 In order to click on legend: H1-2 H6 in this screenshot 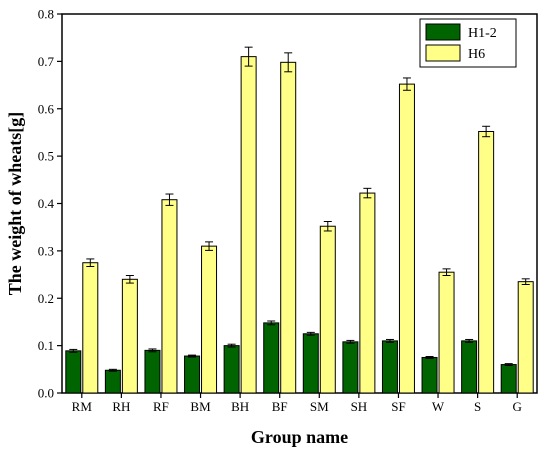, I will do `click(468, 43)`.